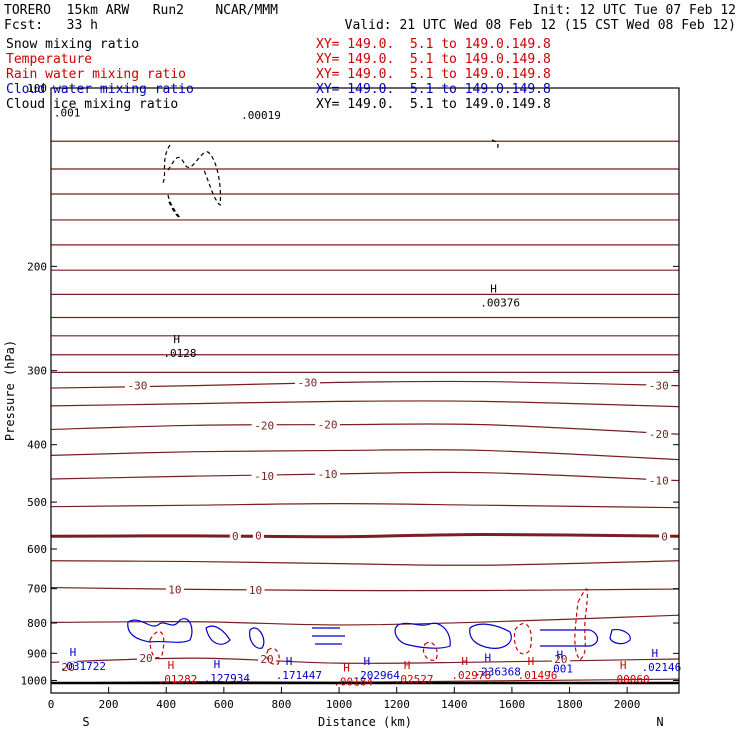 Image resolution: width=740 pixels, height=740 pixels. I want to click on x-tick-label: 200, so click(109, 704).